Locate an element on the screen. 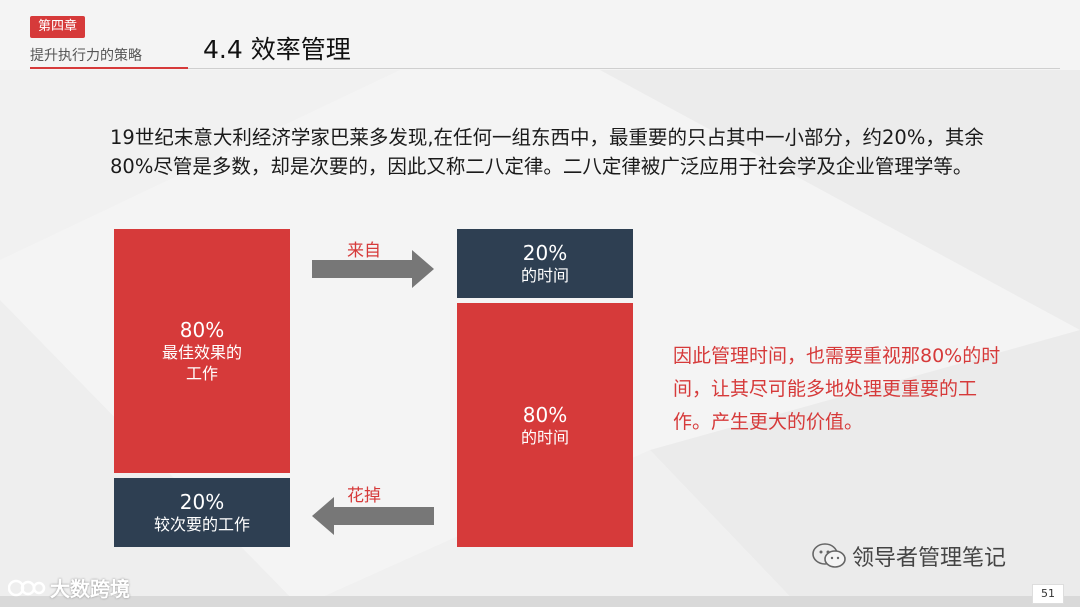 The image size is (1080, 607). right-arrow-icon is located at coordinates (373, 269).